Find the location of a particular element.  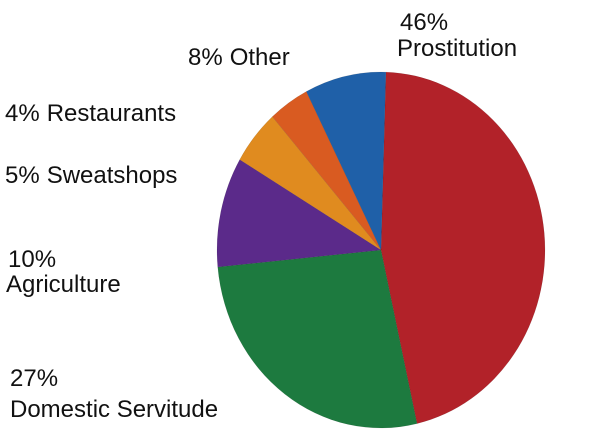

slice-label: 5% Sweatshops is located at coordinates (91, 175).